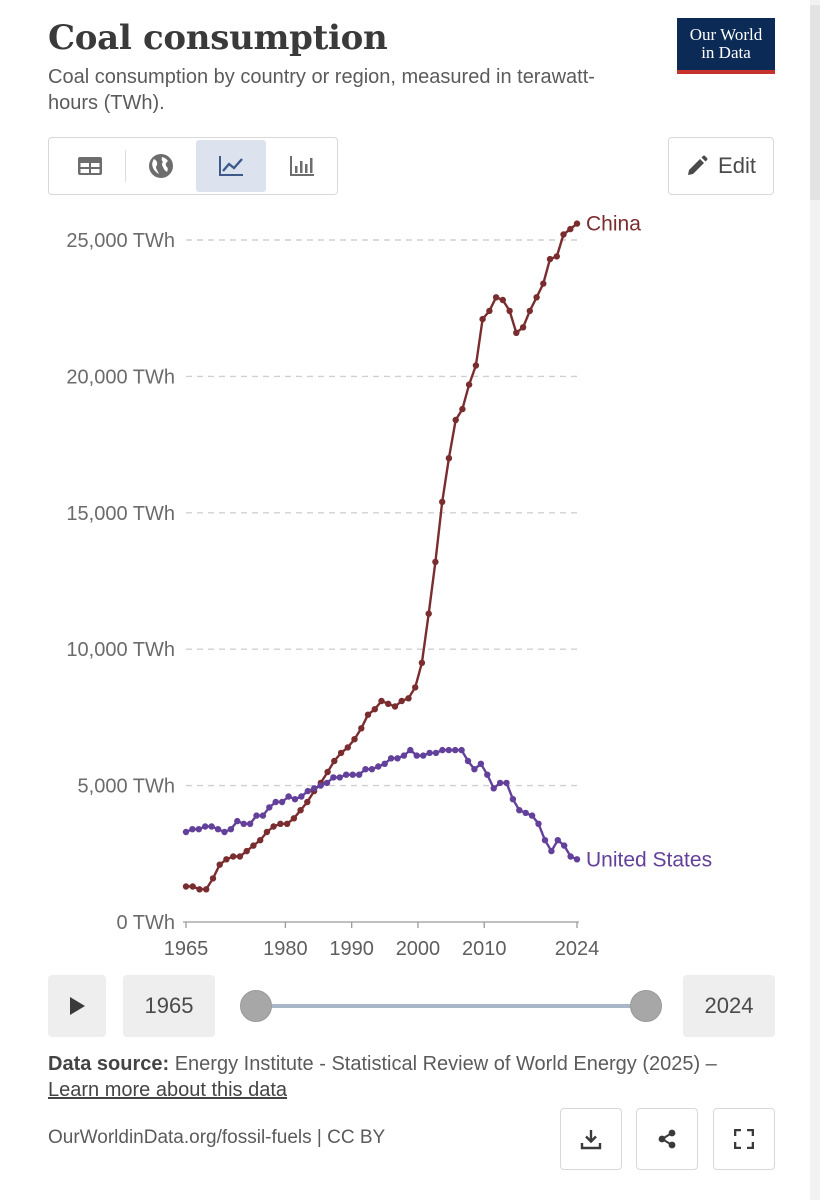 The width and height of the screenshot is (825, 1200). Describe the element at coordinates (120, 241) in the screenshot. I see `y-tick-label: 25,000 TWh` at that location.